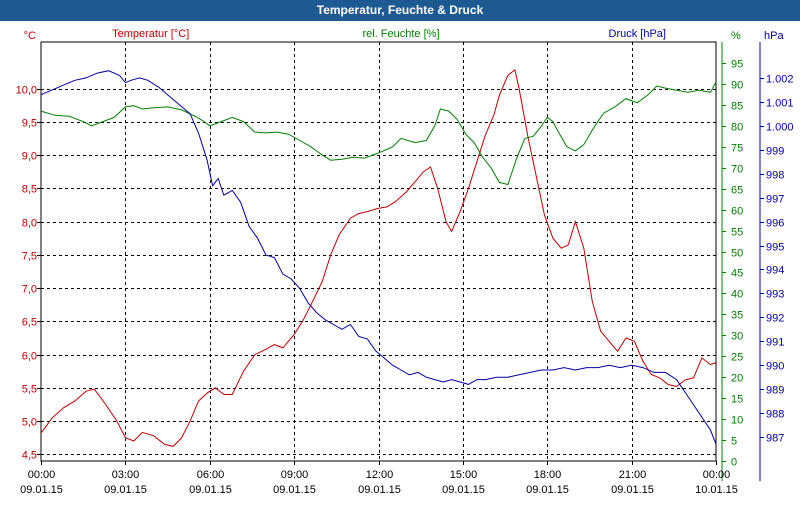 This screenshot has width=800, height=505. I want to click on chart-title: Temperatur, Feuchte & Druck, so click(400, 10).